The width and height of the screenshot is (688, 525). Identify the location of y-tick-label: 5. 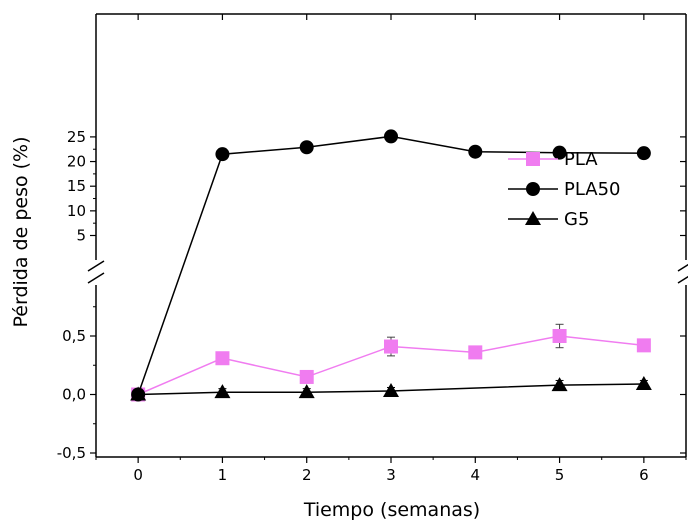
(81, 236).